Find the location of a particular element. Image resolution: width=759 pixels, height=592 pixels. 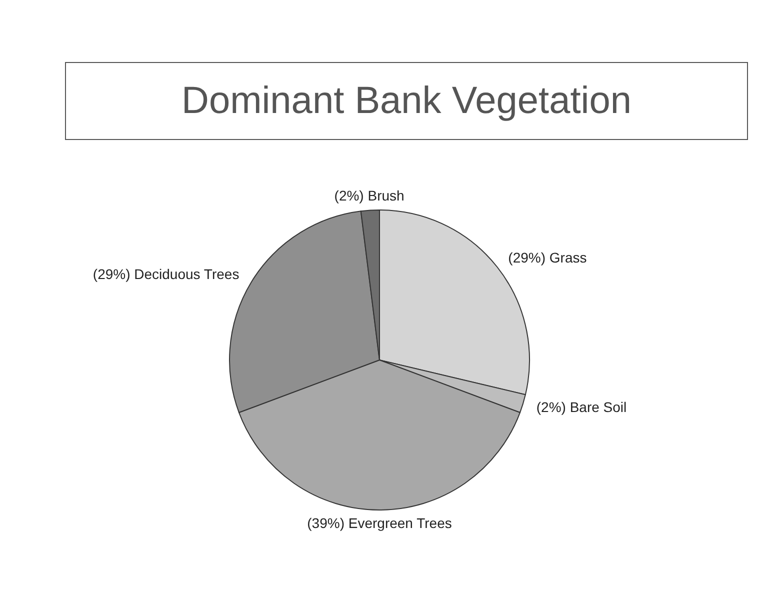

slice-label: (2%) Bare Soil is located at coordinates (581, 406).